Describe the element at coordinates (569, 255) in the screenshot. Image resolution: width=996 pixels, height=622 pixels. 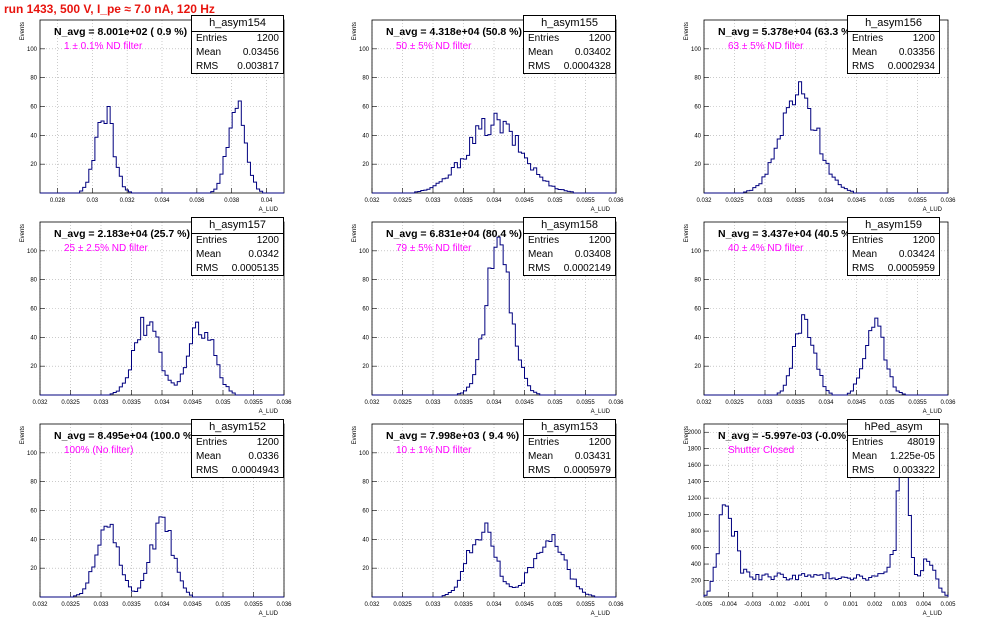
I see `stats-row-mean: Mean 0.03408` at that location.